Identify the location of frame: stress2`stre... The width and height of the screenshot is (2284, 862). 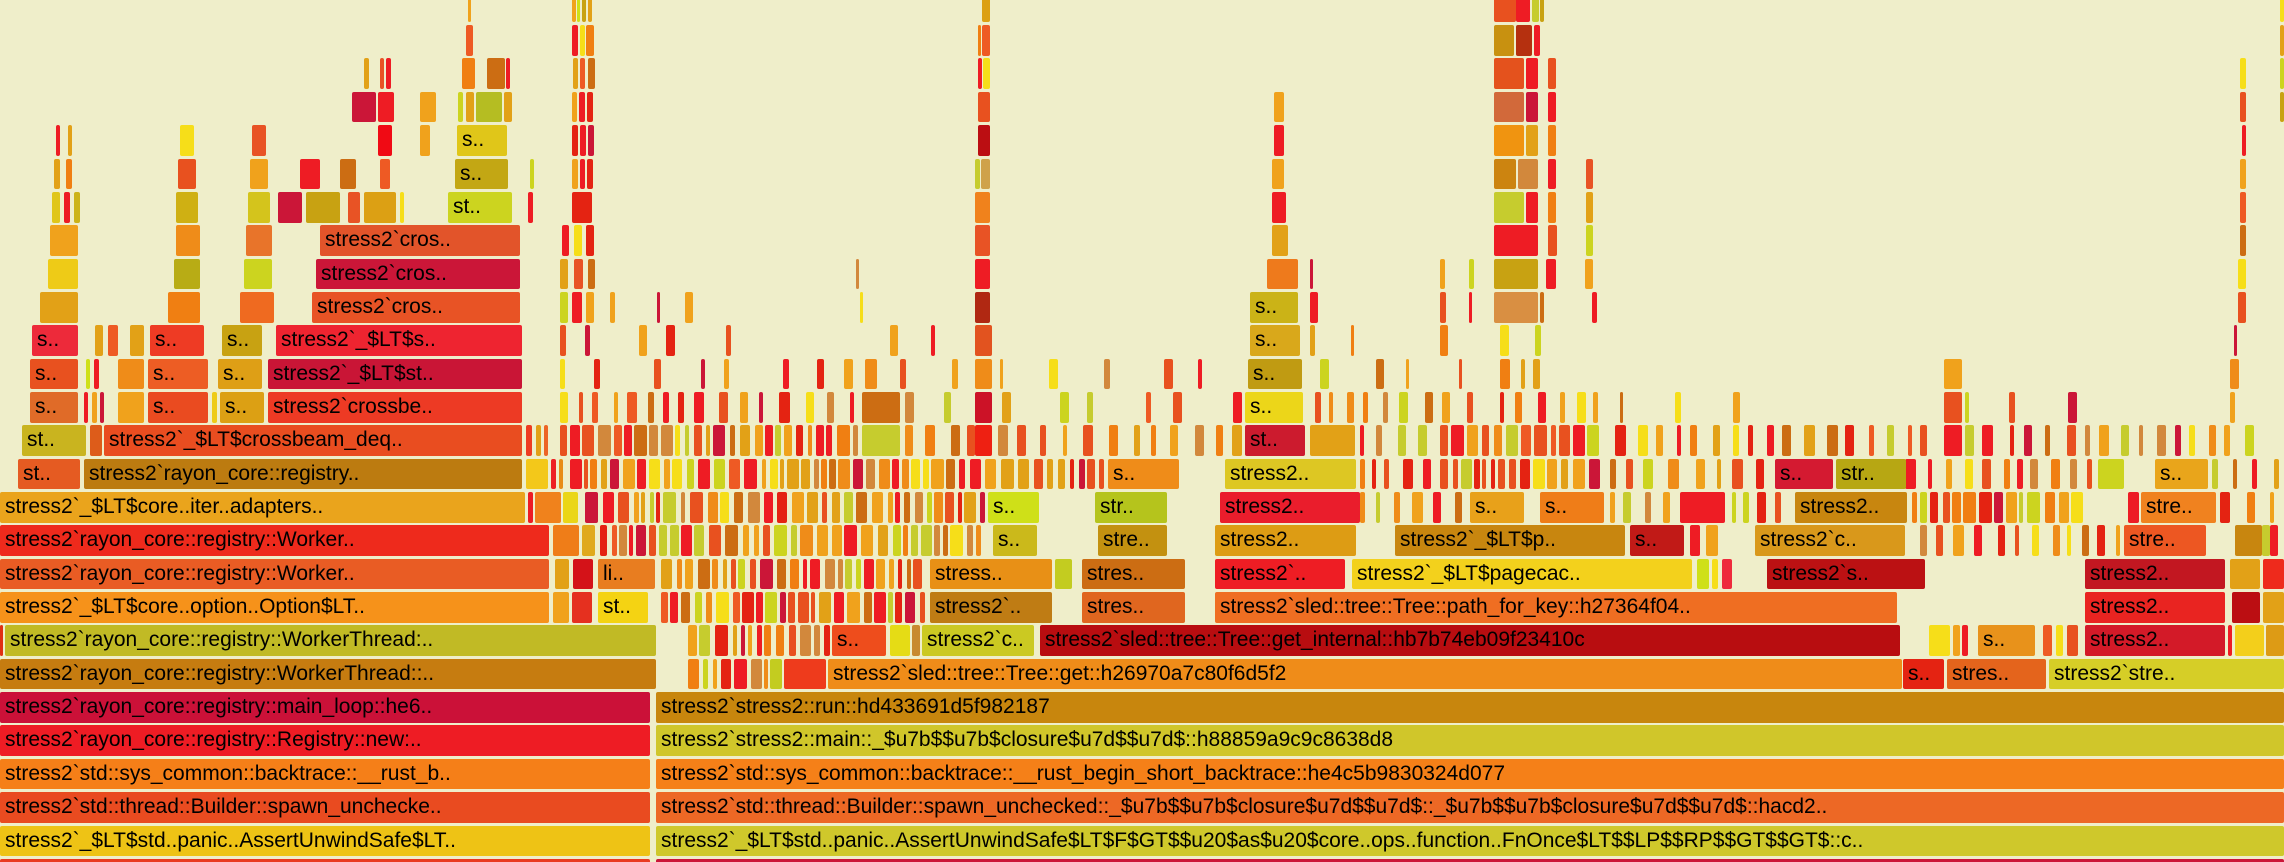
(2166, 674).